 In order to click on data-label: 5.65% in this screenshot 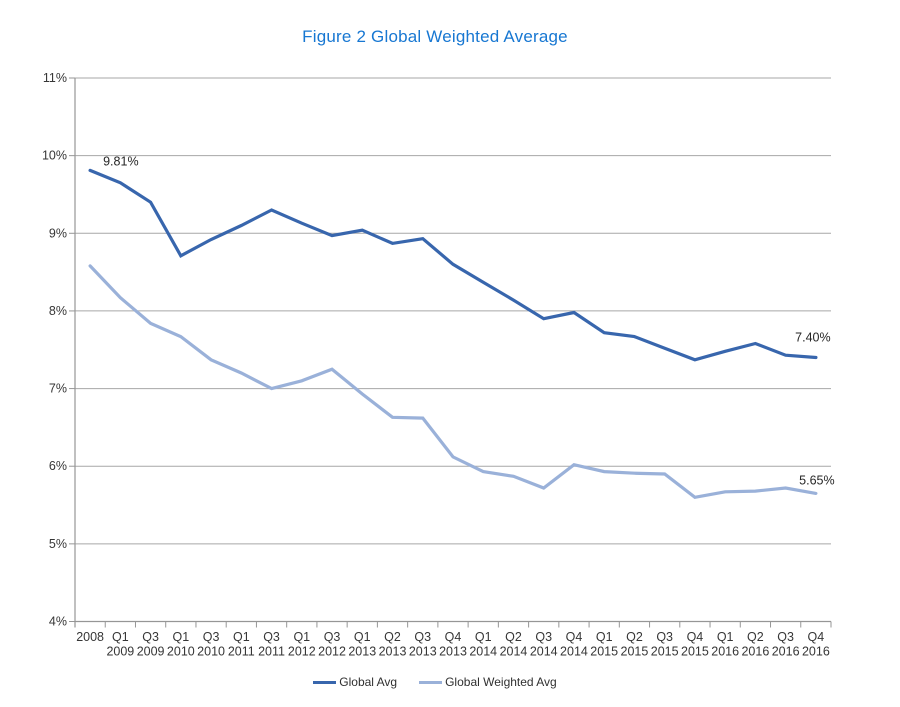, I will do `click(816, 480)`.